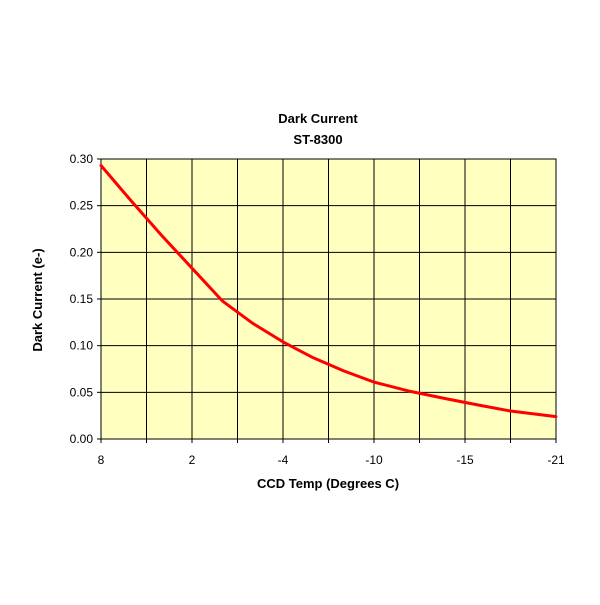  What do you see at coordinates (465, 460) in the screenshot?
I see `x-tick-label: -15` at bounding box center [465, 460].